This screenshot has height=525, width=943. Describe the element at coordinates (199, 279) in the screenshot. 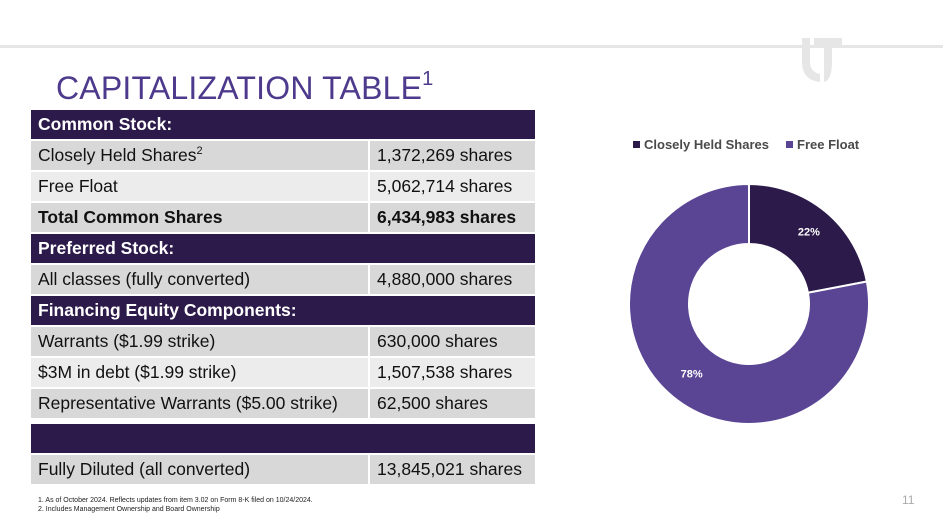

I see `row-label: All classes (fully converted)` at that location.